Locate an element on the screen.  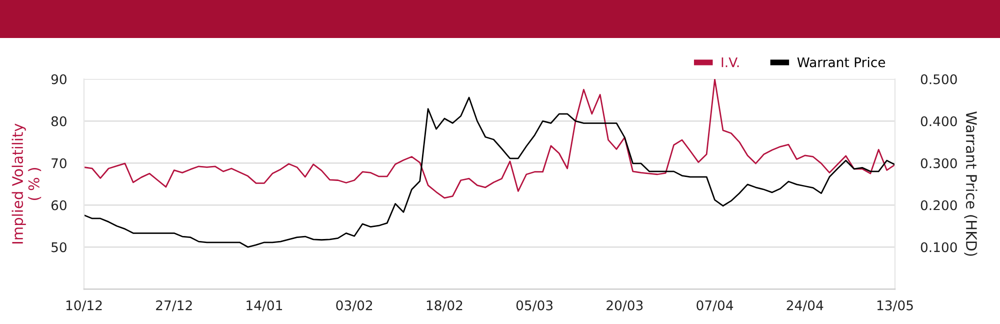
y-axis-title: Implied Volatility ( % ) is located at coordinates (27, 184).